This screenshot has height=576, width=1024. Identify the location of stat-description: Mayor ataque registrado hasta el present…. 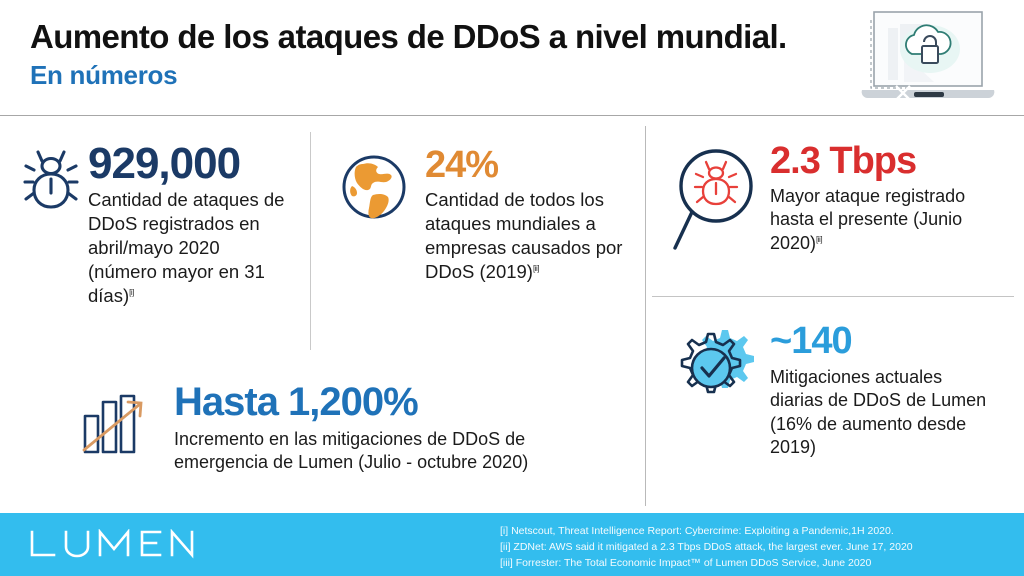
(886, 220).